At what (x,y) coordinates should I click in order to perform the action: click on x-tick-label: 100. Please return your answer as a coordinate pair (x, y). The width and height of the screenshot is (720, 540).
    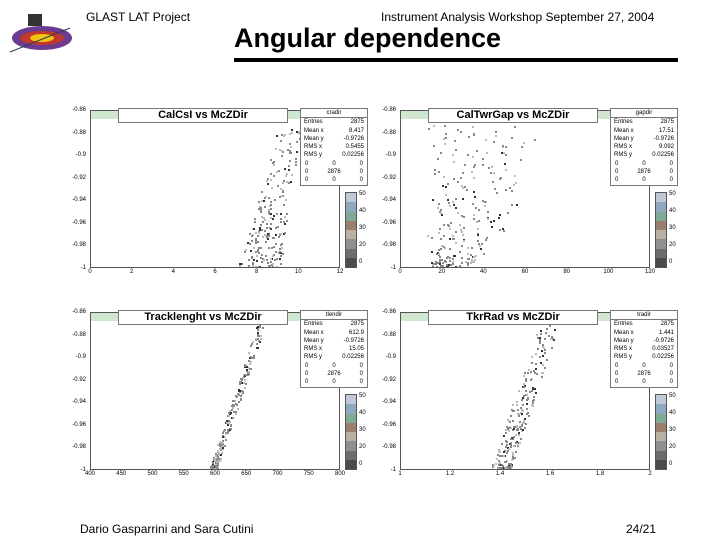
    Looking at the image, I should click on (608, 272).